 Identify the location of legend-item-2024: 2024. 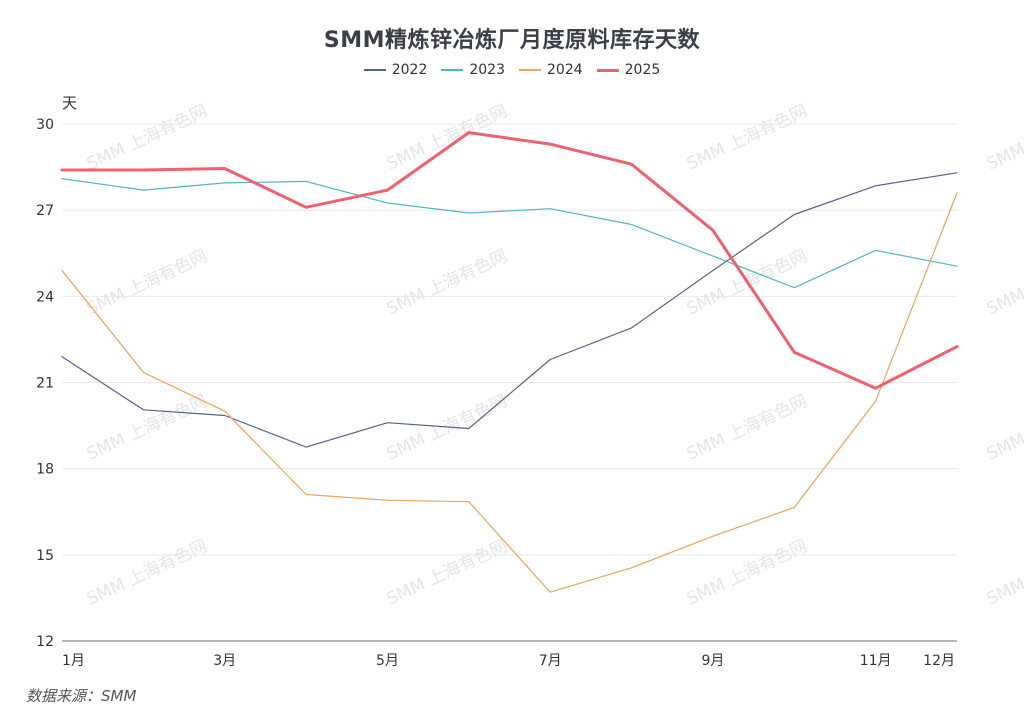
(551, 70).